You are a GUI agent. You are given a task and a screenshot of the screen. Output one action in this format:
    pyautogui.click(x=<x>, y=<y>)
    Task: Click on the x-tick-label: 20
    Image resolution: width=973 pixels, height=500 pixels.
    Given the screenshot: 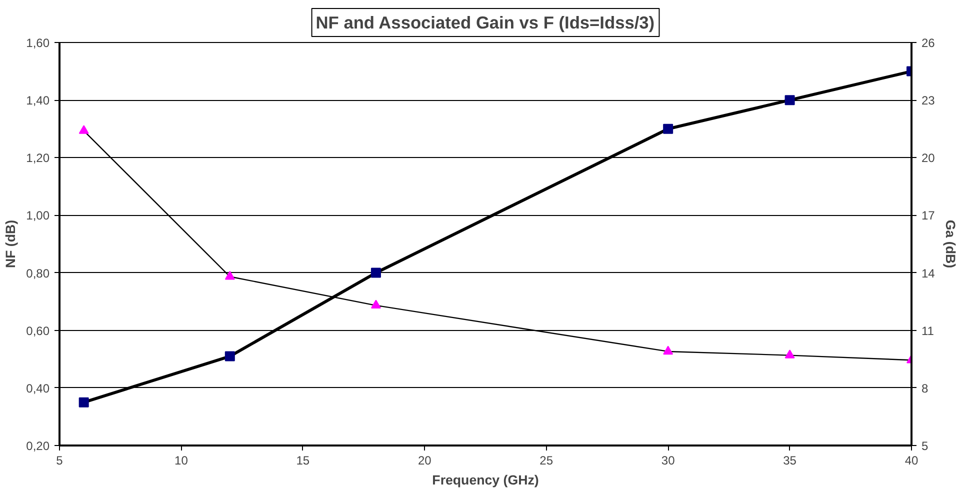 What is the action you would take?
    pyautogui.click(x=425, y=461)
    